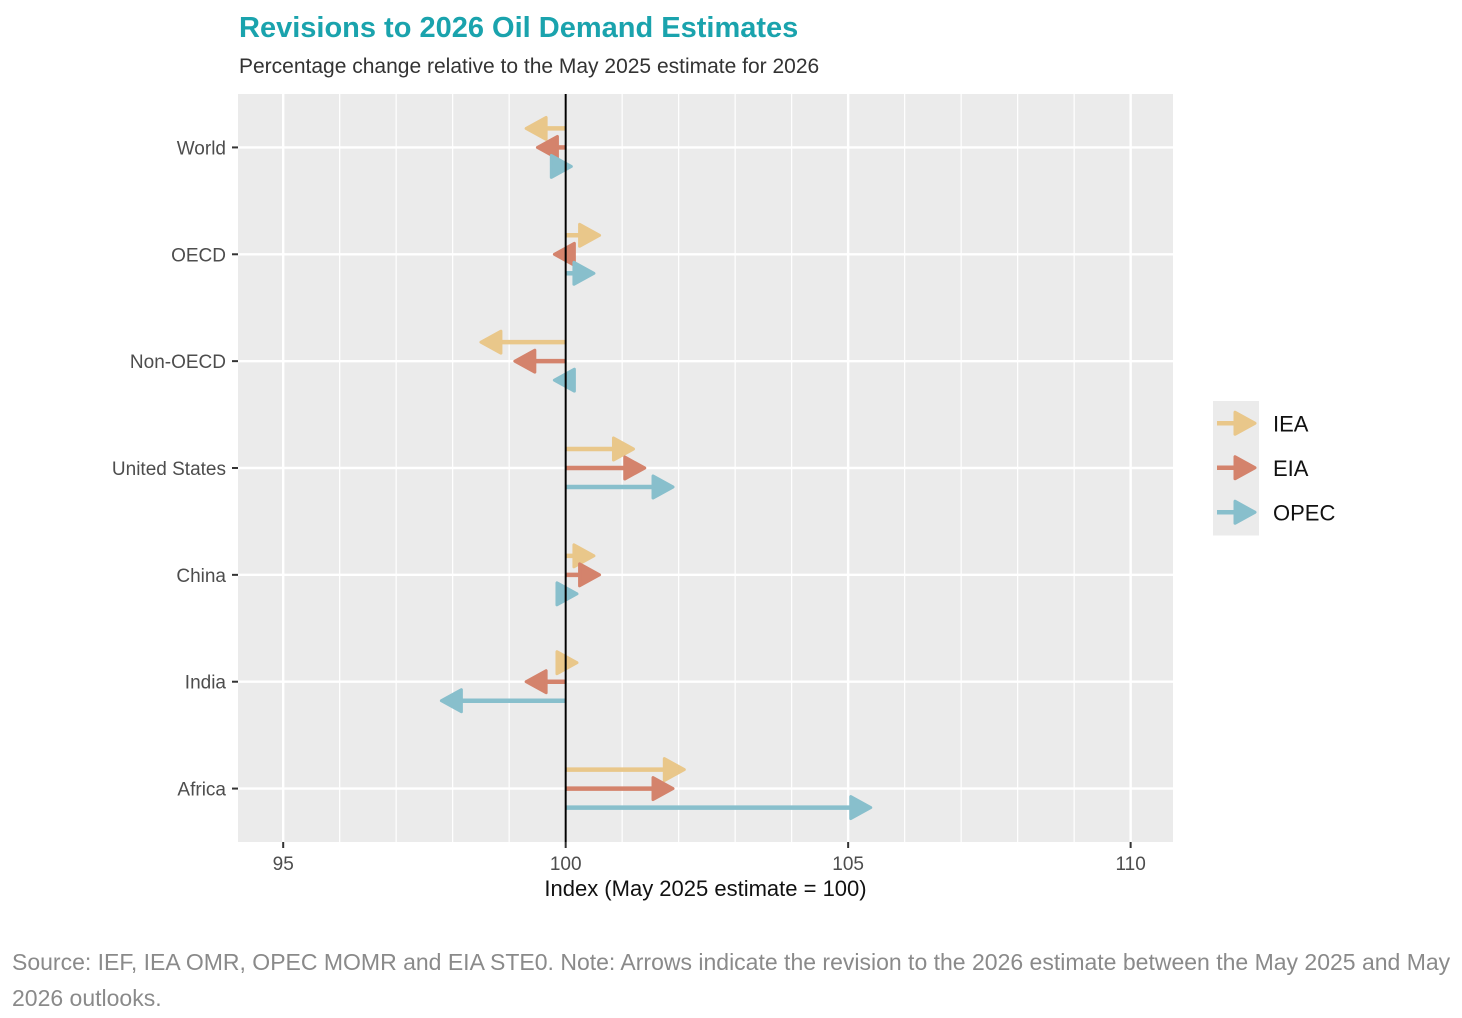 The width and height of the screenshot is (1462, 1018). Describe the element at coordinates (1304, 512) in the screenshot. I see `legend-label: OPEC` at that location.